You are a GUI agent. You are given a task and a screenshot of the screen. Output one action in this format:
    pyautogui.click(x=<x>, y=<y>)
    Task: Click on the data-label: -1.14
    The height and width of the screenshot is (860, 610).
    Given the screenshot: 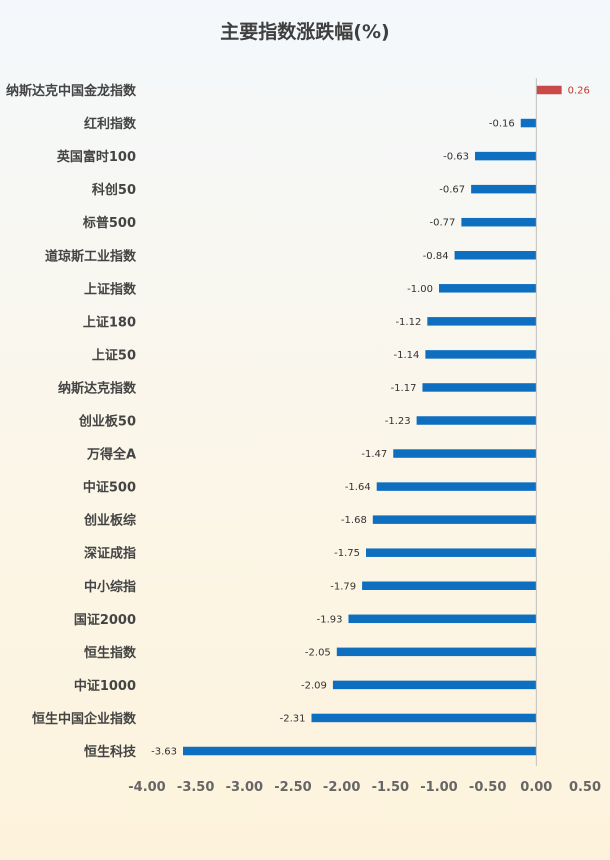 What is the action you would take?
    pyautogui.click(x=406, y=355)
    